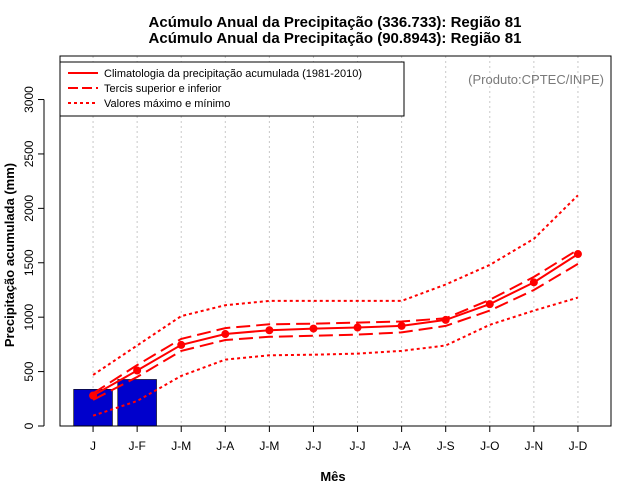 Image resolution: width=640 pixels, height=500 pixels. Describe the element at coordinates (534, 446) in the screenshot. I see `x-tick-label: J-N` at that location.